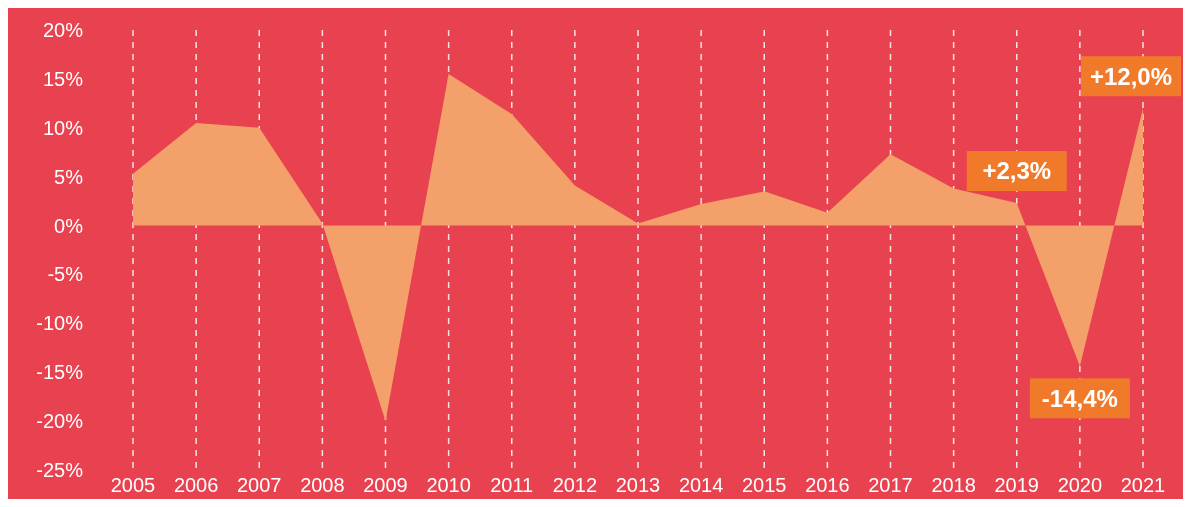  What do you see at coordinates (60, 421) in the screenshot?
I see `y-tick-label: -20%` at bounding box center [60, 421].